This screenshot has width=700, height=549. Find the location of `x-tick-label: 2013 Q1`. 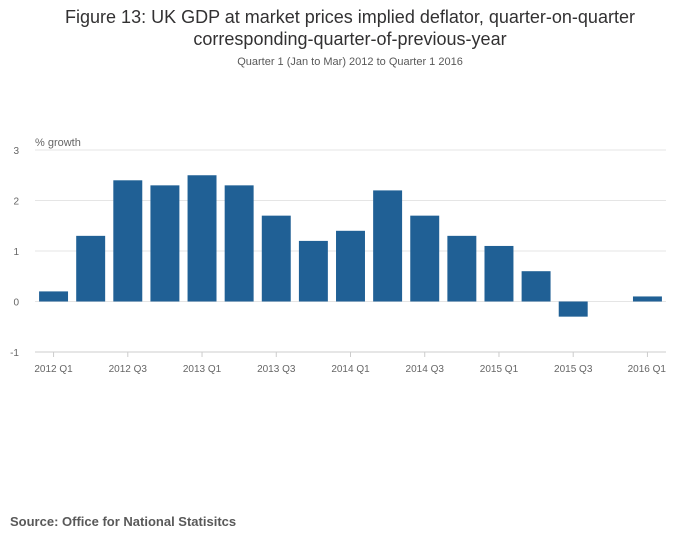

x-tick-label: 2013 Q1 is located at coordinates (202, 369).